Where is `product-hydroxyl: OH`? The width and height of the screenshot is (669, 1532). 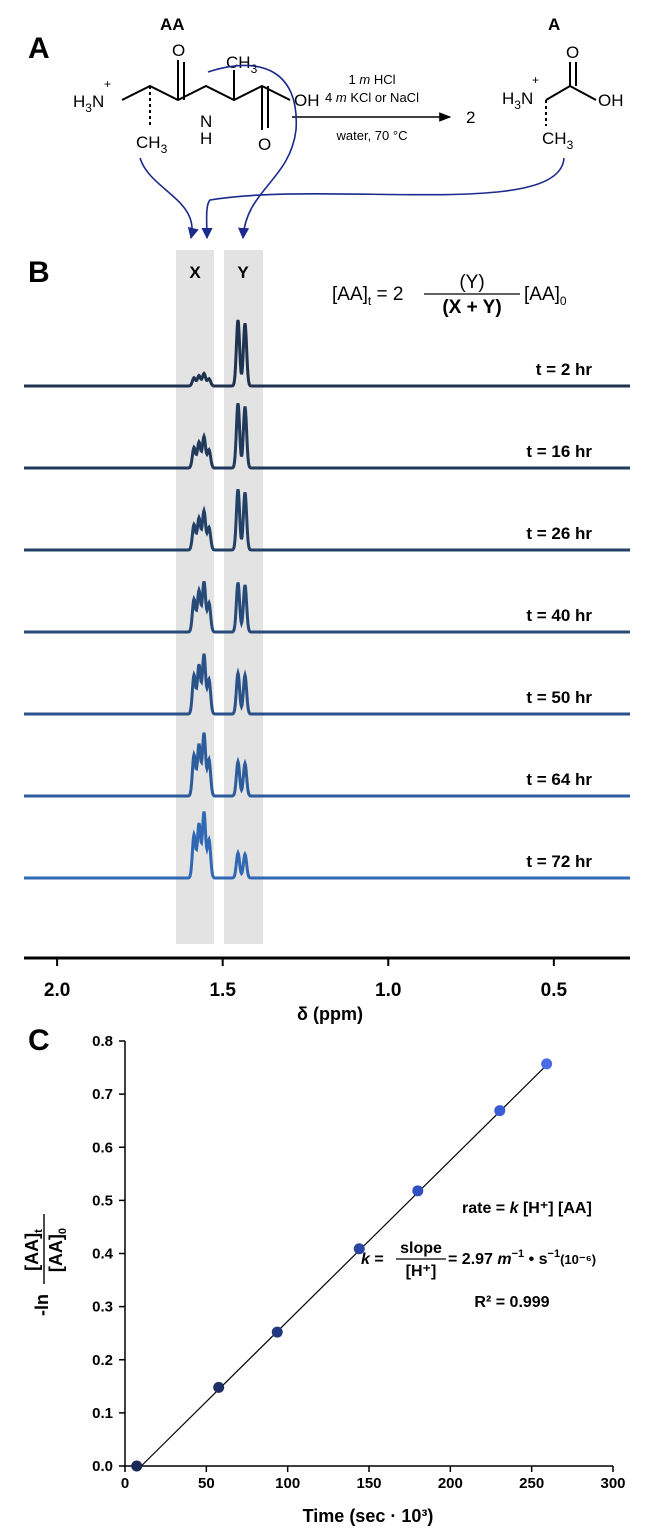 product-hydroxyl: OH is located at coordinates (611, 100).